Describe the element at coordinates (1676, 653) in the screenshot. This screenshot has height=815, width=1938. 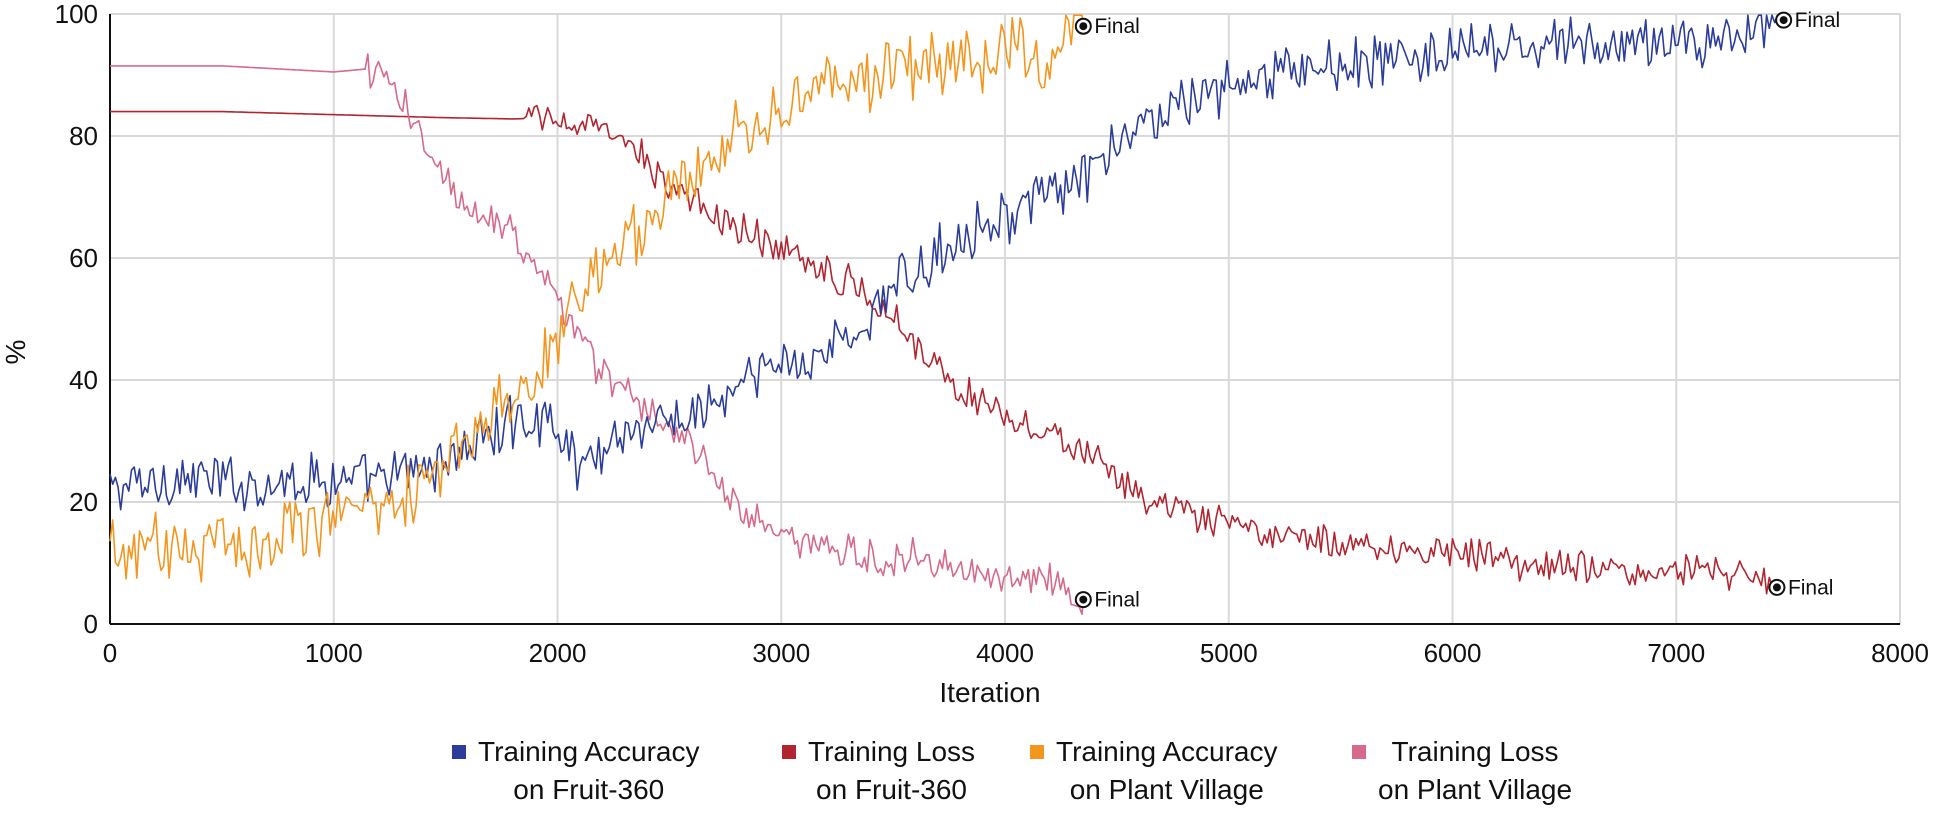
I see `x-tick-label: 7000` at that location.